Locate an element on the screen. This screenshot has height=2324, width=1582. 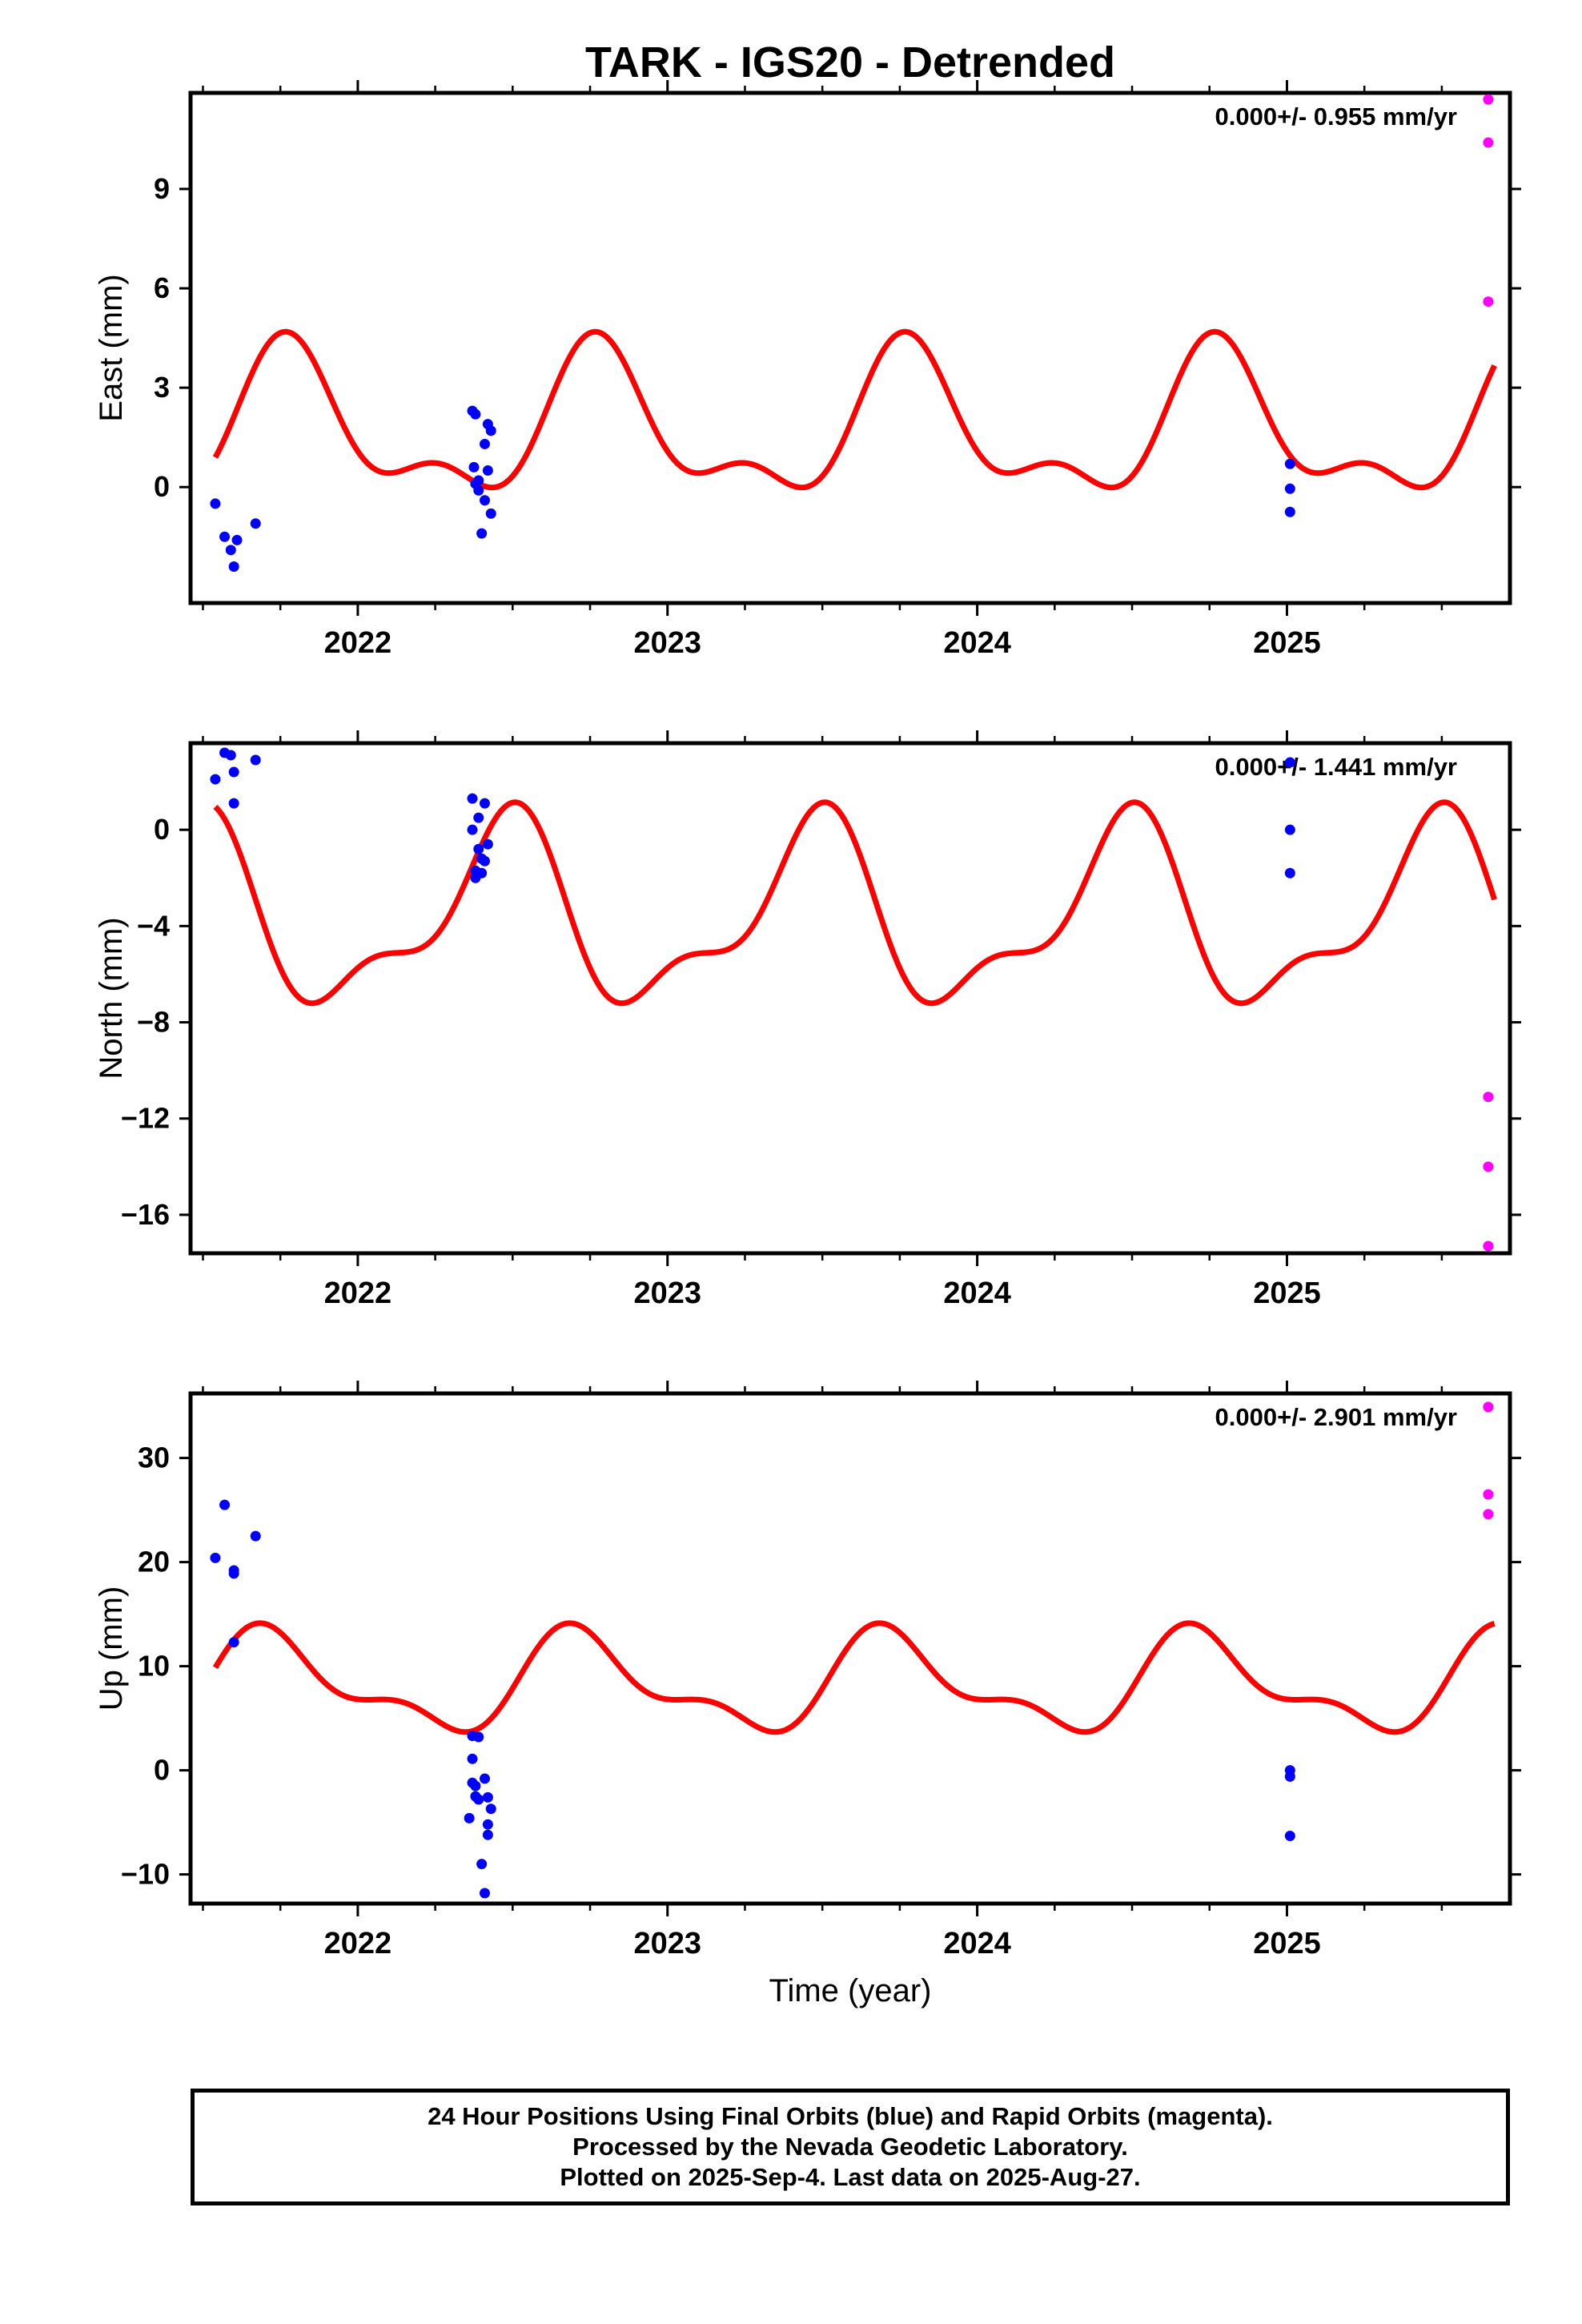
y-tick-label: −10 is located at coordinates (145, 1875).